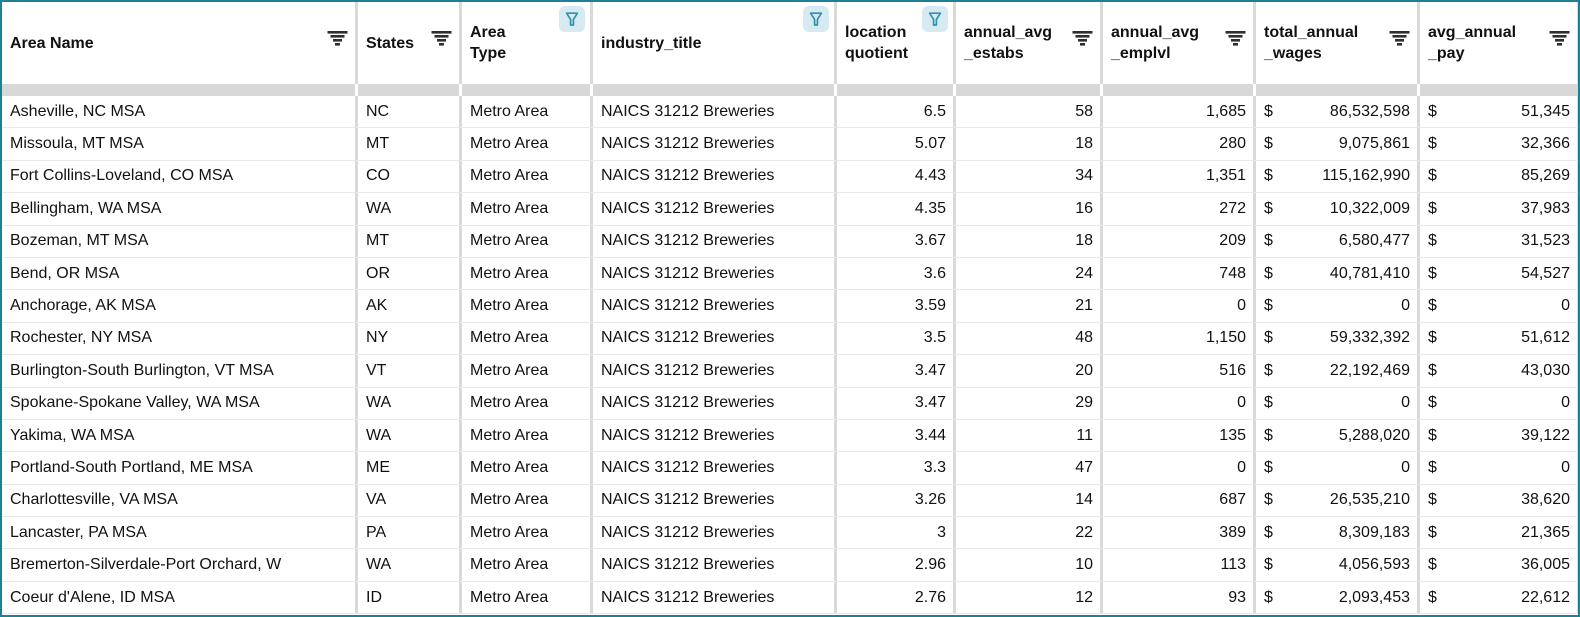 This screenshot has height=617, width=1580. I want to click on table-cell: 93, so click(1179, 597).